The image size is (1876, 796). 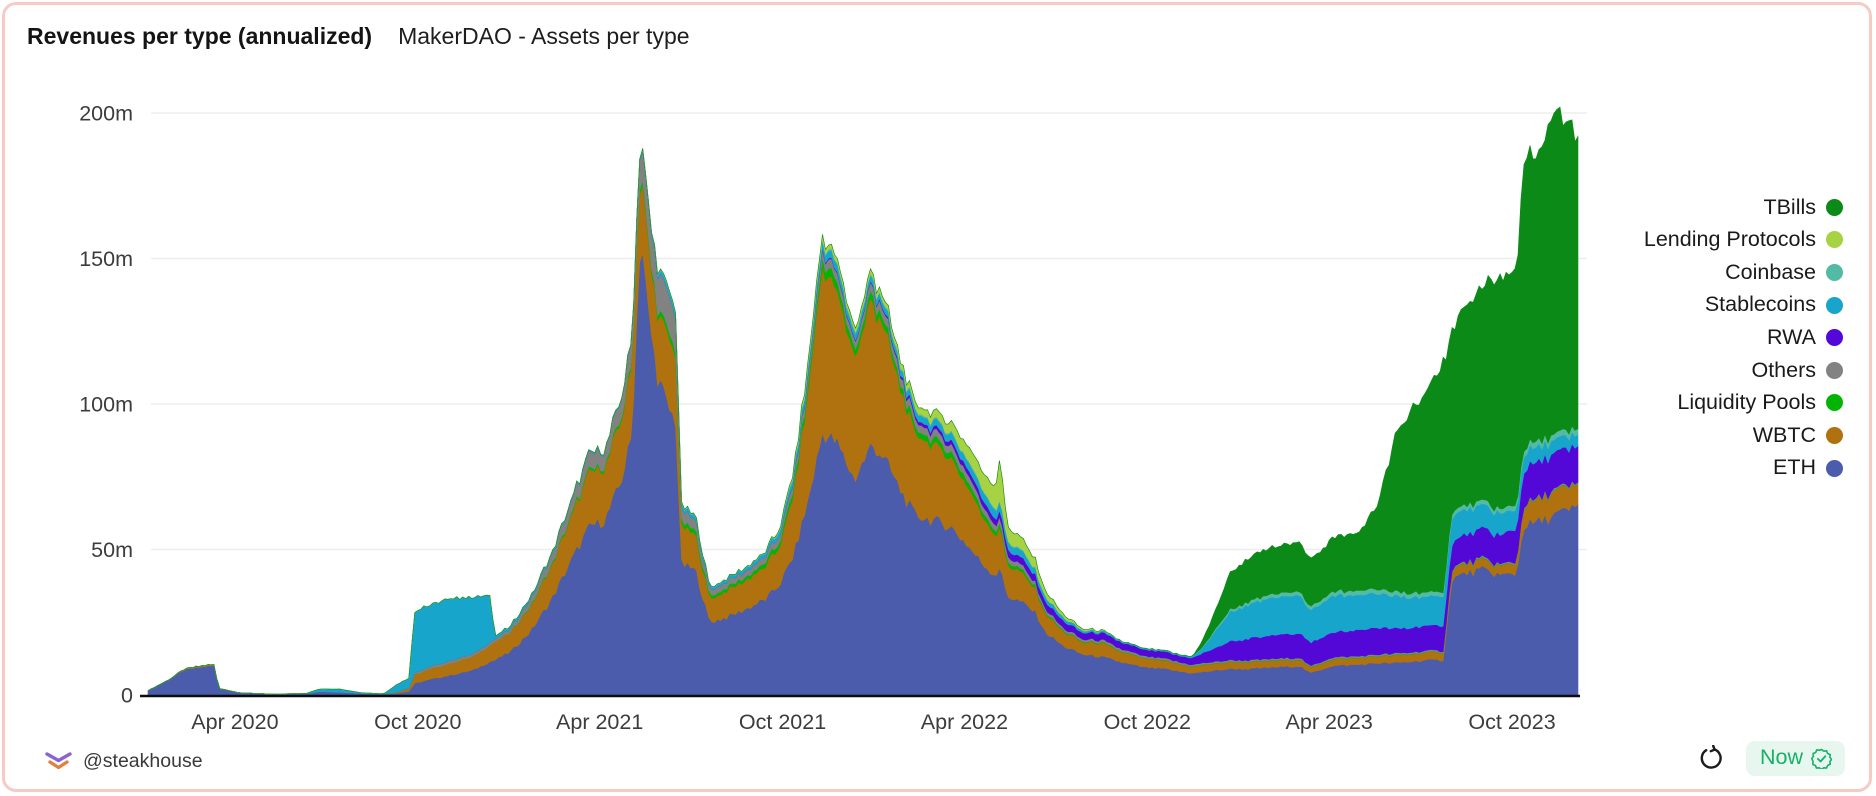 I want to click on legend-label: Lending Protocols, so click(x=1729, y=239).